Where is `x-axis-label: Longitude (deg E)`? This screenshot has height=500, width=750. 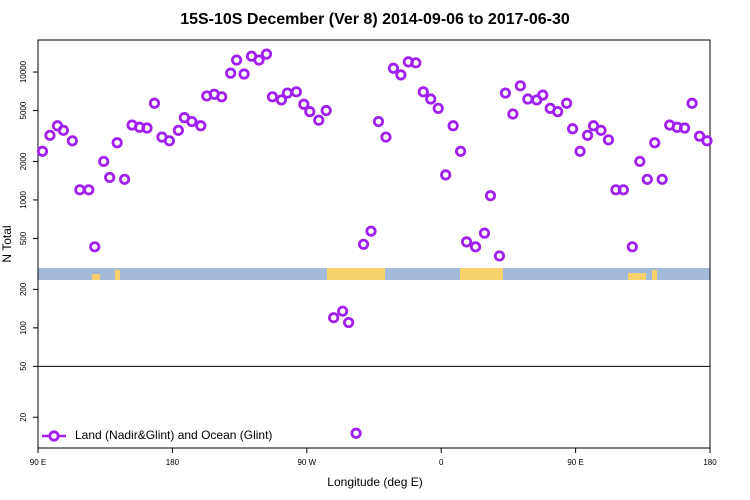
x-axis-label: Longitude (deg E) is located at coordinates (374, 482).